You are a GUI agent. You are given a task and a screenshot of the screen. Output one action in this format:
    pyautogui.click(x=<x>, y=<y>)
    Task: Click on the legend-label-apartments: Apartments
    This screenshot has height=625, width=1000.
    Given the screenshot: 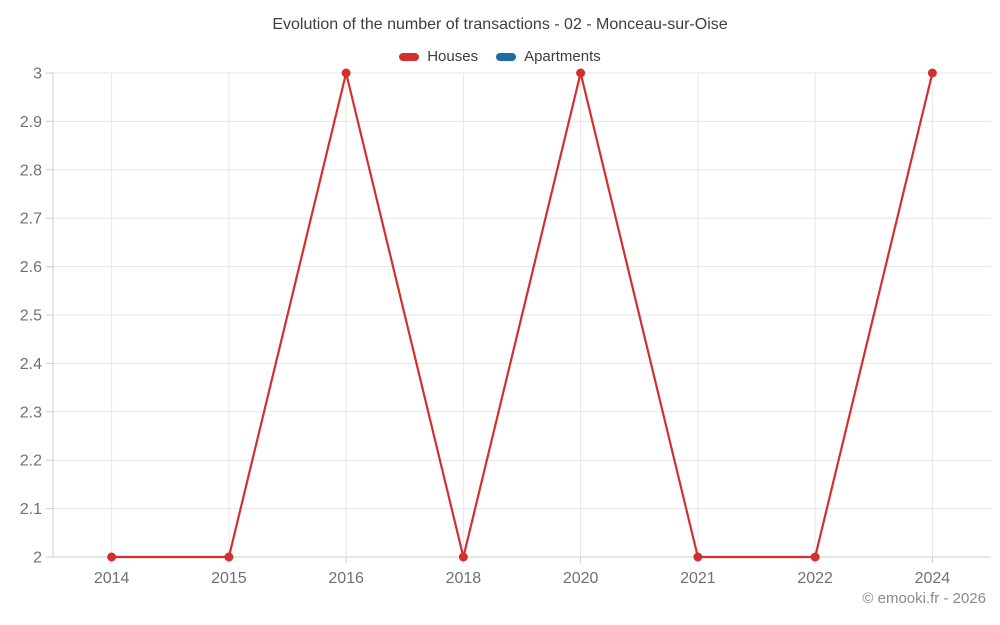 What is the action you would take?
    pyautogui.click(x=562, y=56)
    